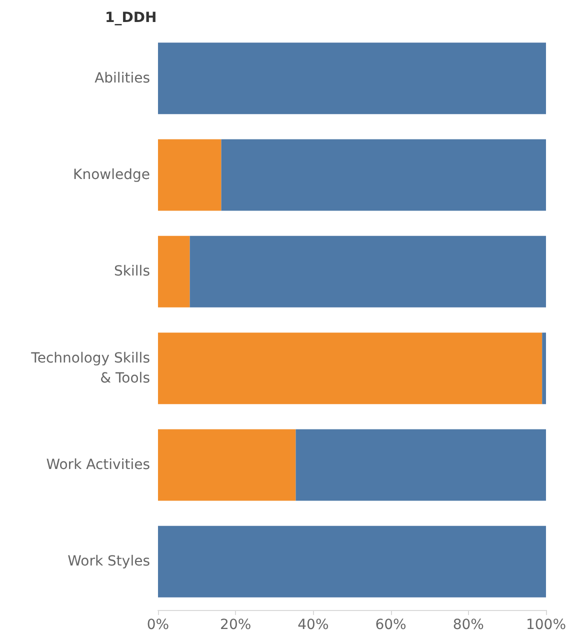  What do you see at coordinates (390, 625) in the screenshot?
I see `x-tick-label: 60%` at bounding box center [390, 625].